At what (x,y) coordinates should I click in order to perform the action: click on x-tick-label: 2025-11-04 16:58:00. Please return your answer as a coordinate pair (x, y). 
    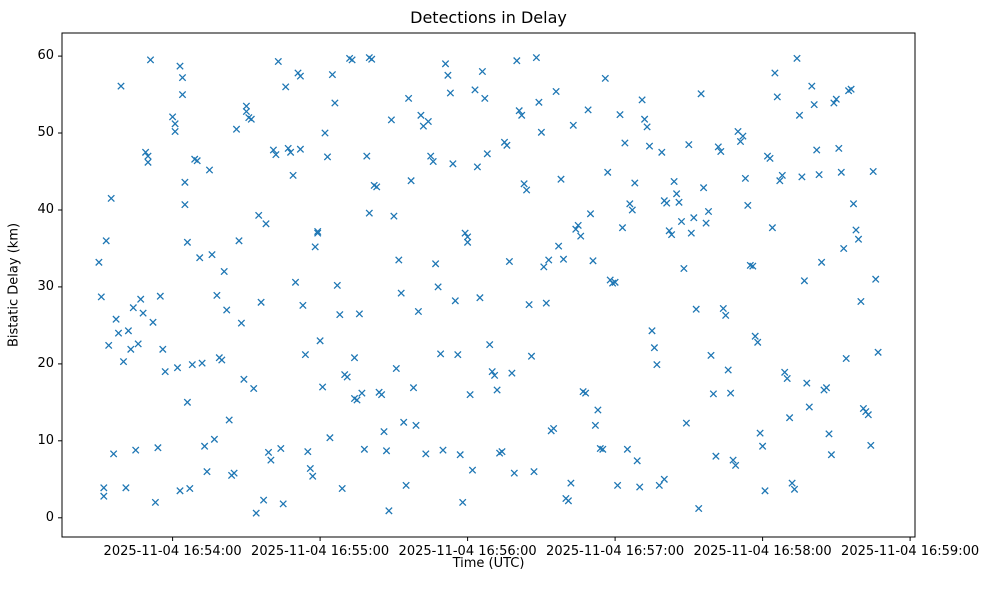
    Looking at the image, I should click on (762, 551).